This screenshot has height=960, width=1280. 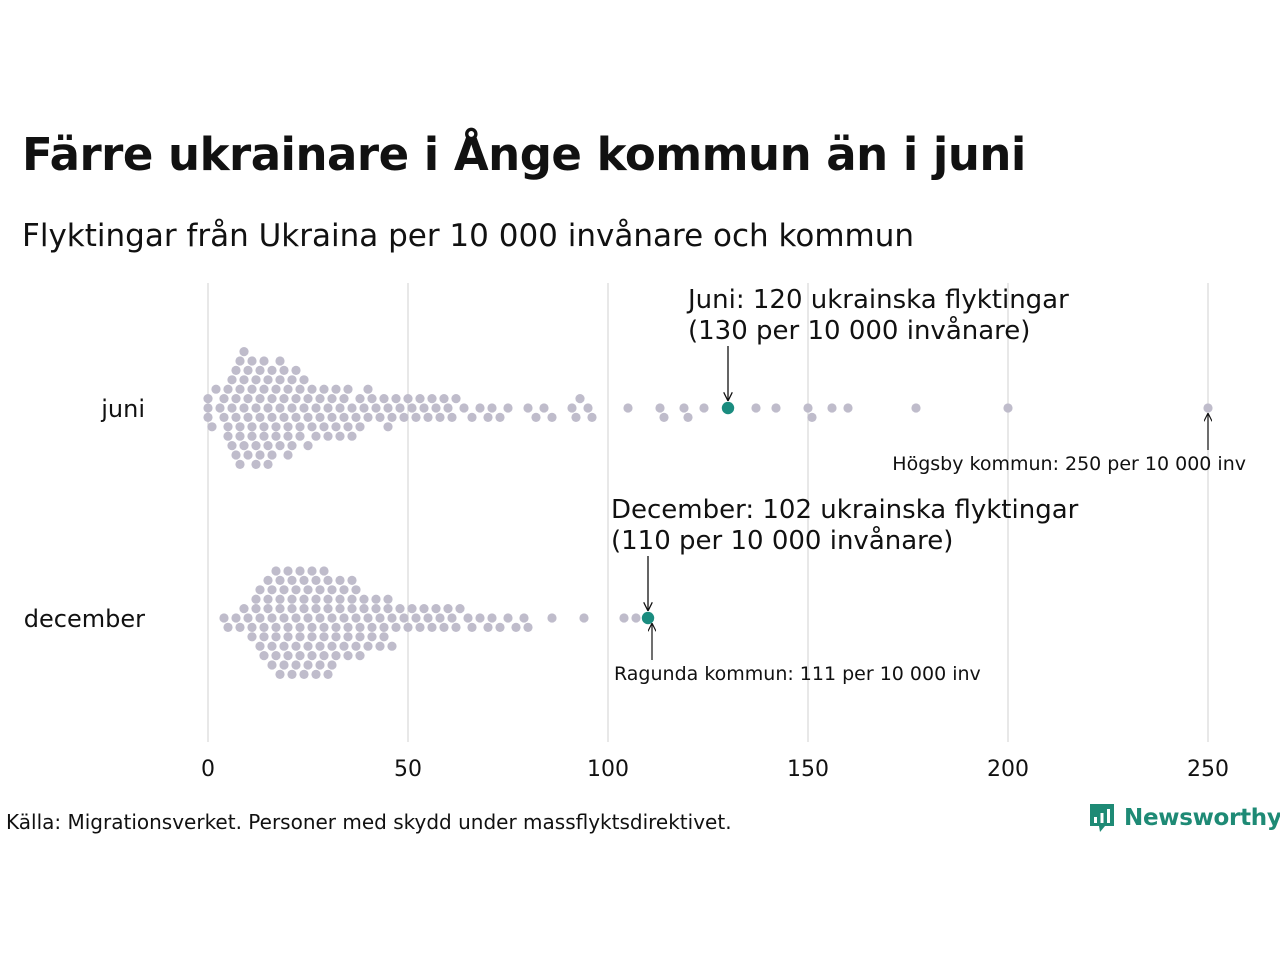 What do you see at coordinates (408, 769) in the screenshot?
I see `x-tick-label: 50` at bounding box center [408, 769].